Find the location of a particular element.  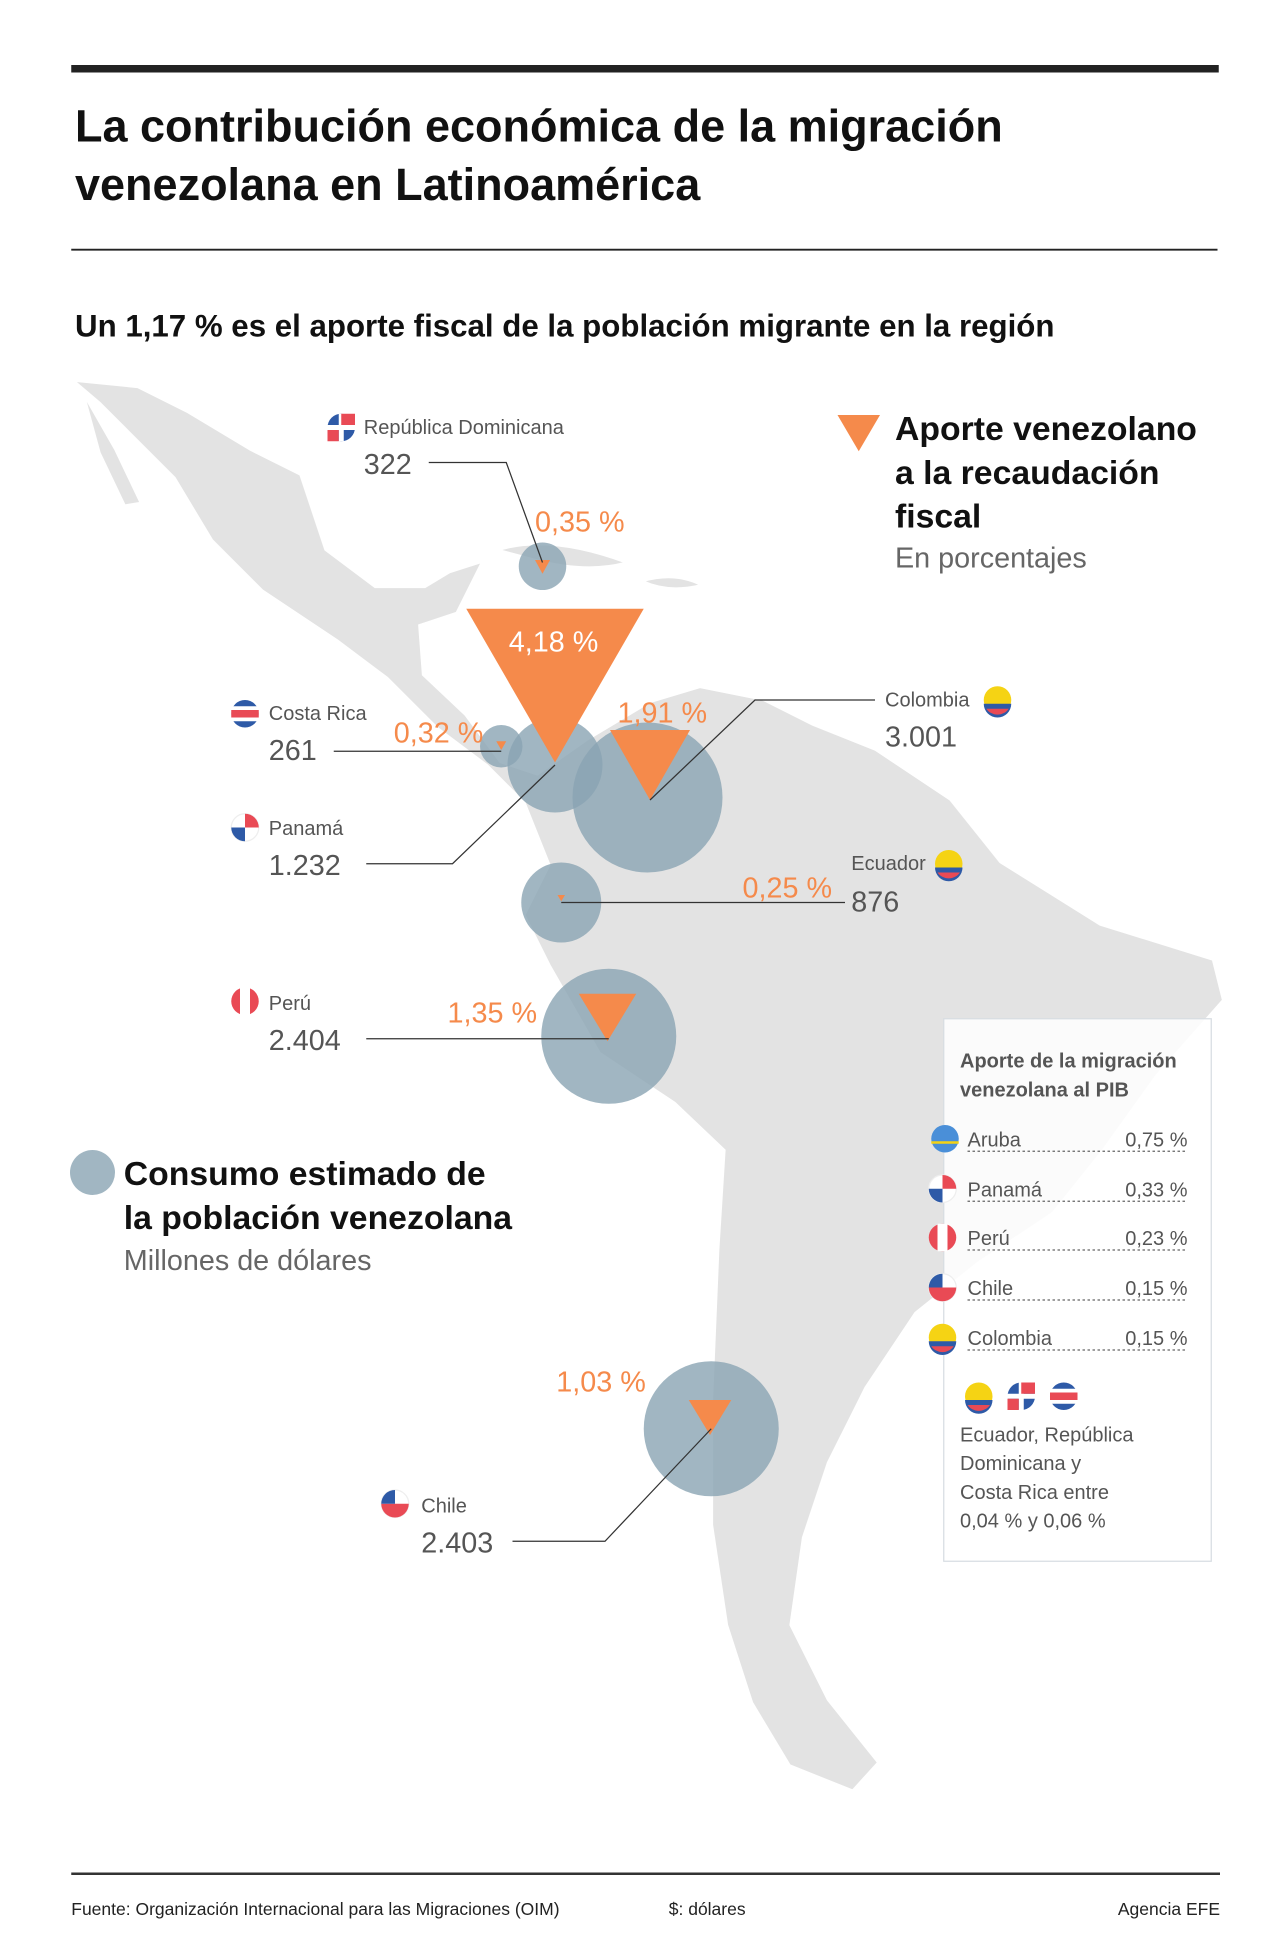

gdp-row-country: Colombia is located at coordinates (1010, 1339).